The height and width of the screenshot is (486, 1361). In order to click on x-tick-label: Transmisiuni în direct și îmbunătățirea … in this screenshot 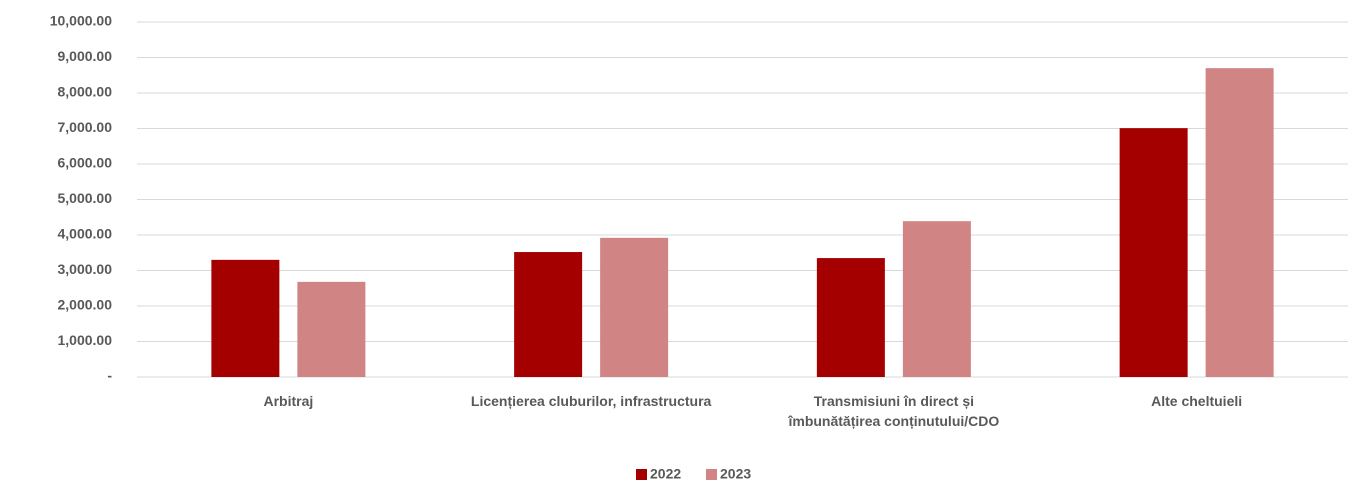, I will do `click(894, 411)`.